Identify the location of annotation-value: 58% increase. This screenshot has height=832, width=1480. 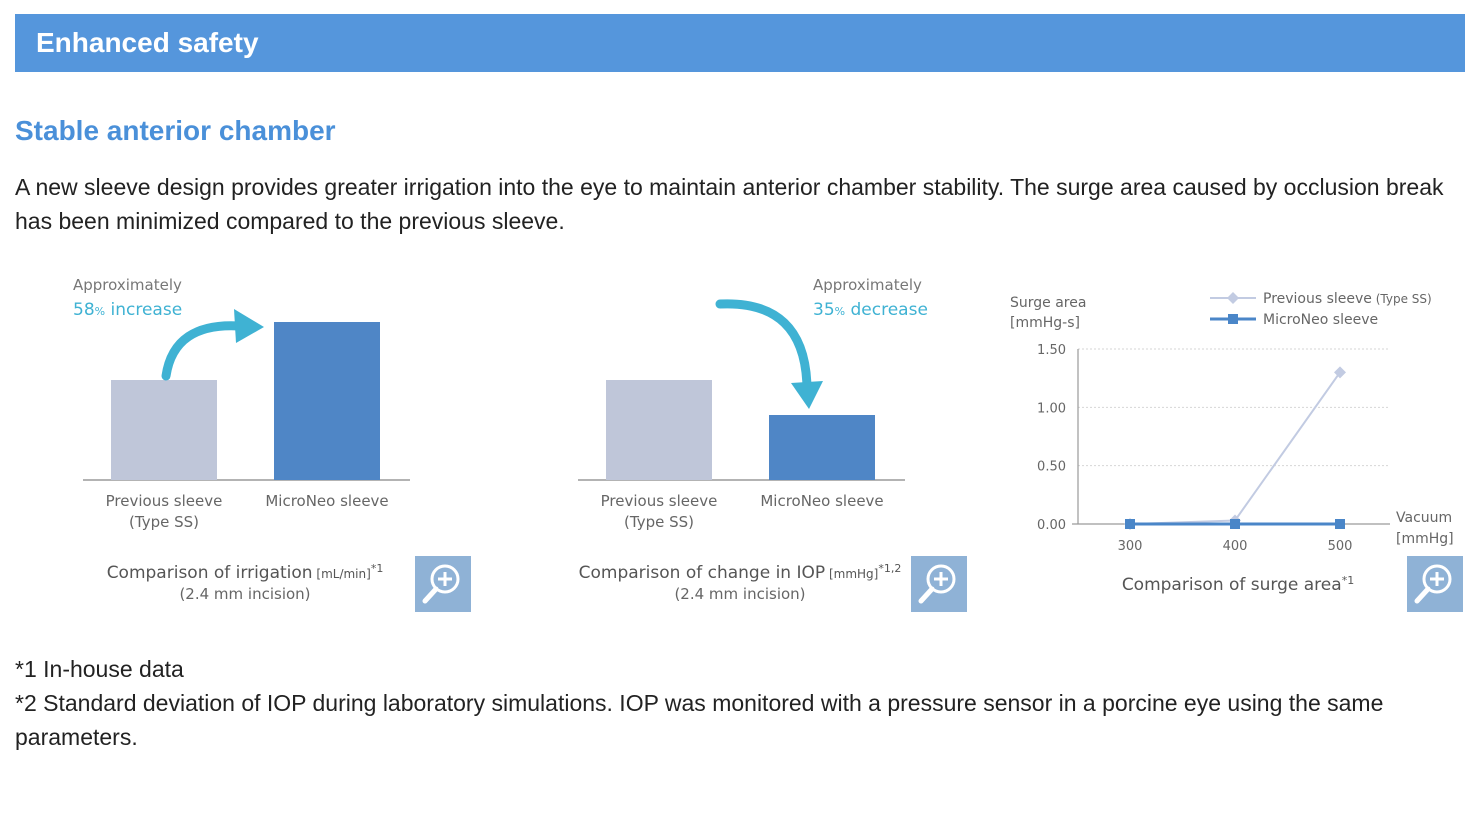
(127, 310).